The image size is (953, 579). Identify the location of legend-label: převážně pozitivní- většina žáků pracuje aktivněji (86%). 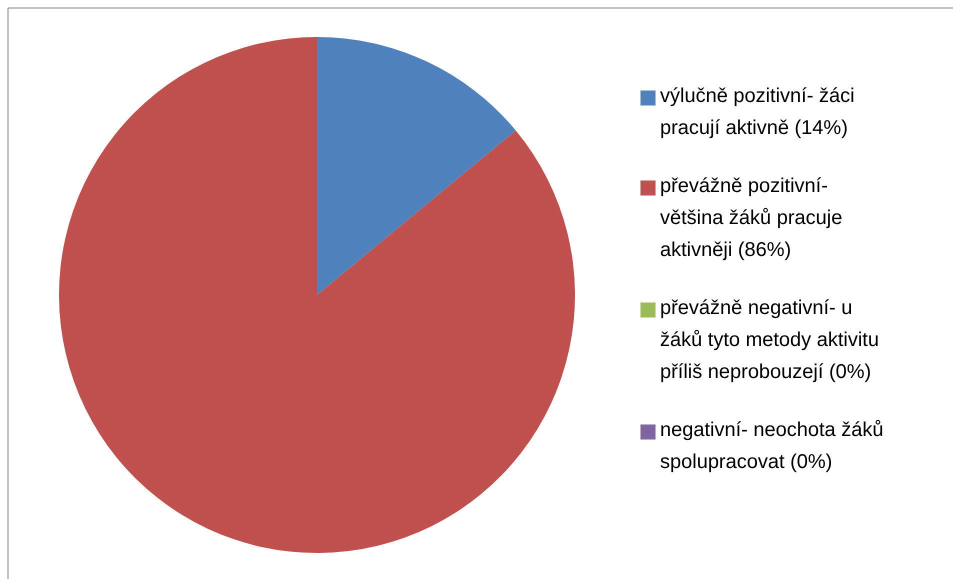
(751, 218).